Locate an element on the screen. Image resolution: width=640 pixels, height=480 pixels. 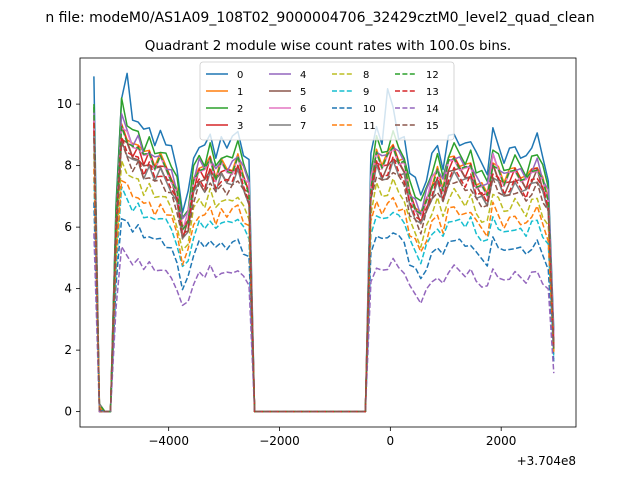
legend-frame is located at coordinates (327, 101).